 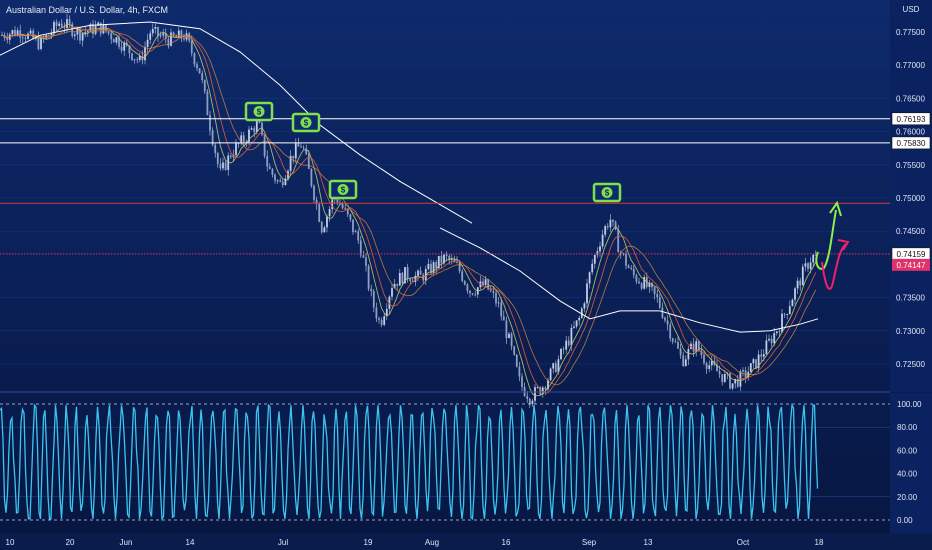 What do you see at coordinates (910, 98) in the screenshot?
I see `price-tick-label: 0.76500` at bounding box center [910, 98].